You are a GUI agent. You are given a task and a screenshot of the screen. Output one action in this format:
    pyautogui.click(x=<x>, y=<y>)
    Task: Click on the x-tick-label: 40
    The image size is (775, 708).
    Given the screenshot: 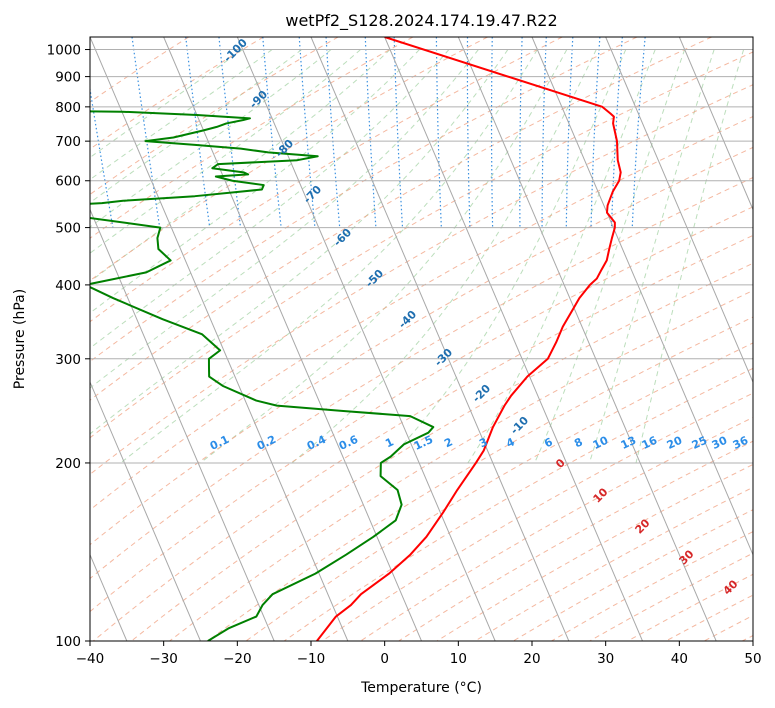 What is the action you would take?
    pyautogui.click(x=679, y=659)
    